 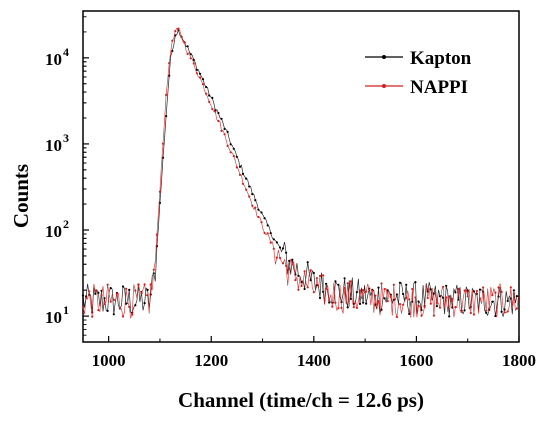 What do you see at coordinates (314, 360) in the screenshot?
I see `x-tick-label: 1400` at bounding box center [314, 360].